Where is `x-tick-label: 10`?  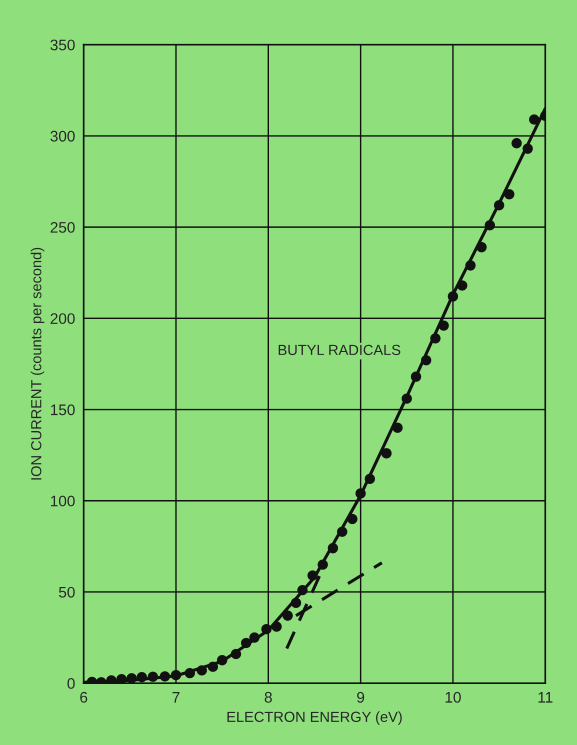 x-tick-label: 10 is located at coordinates (453, 697).